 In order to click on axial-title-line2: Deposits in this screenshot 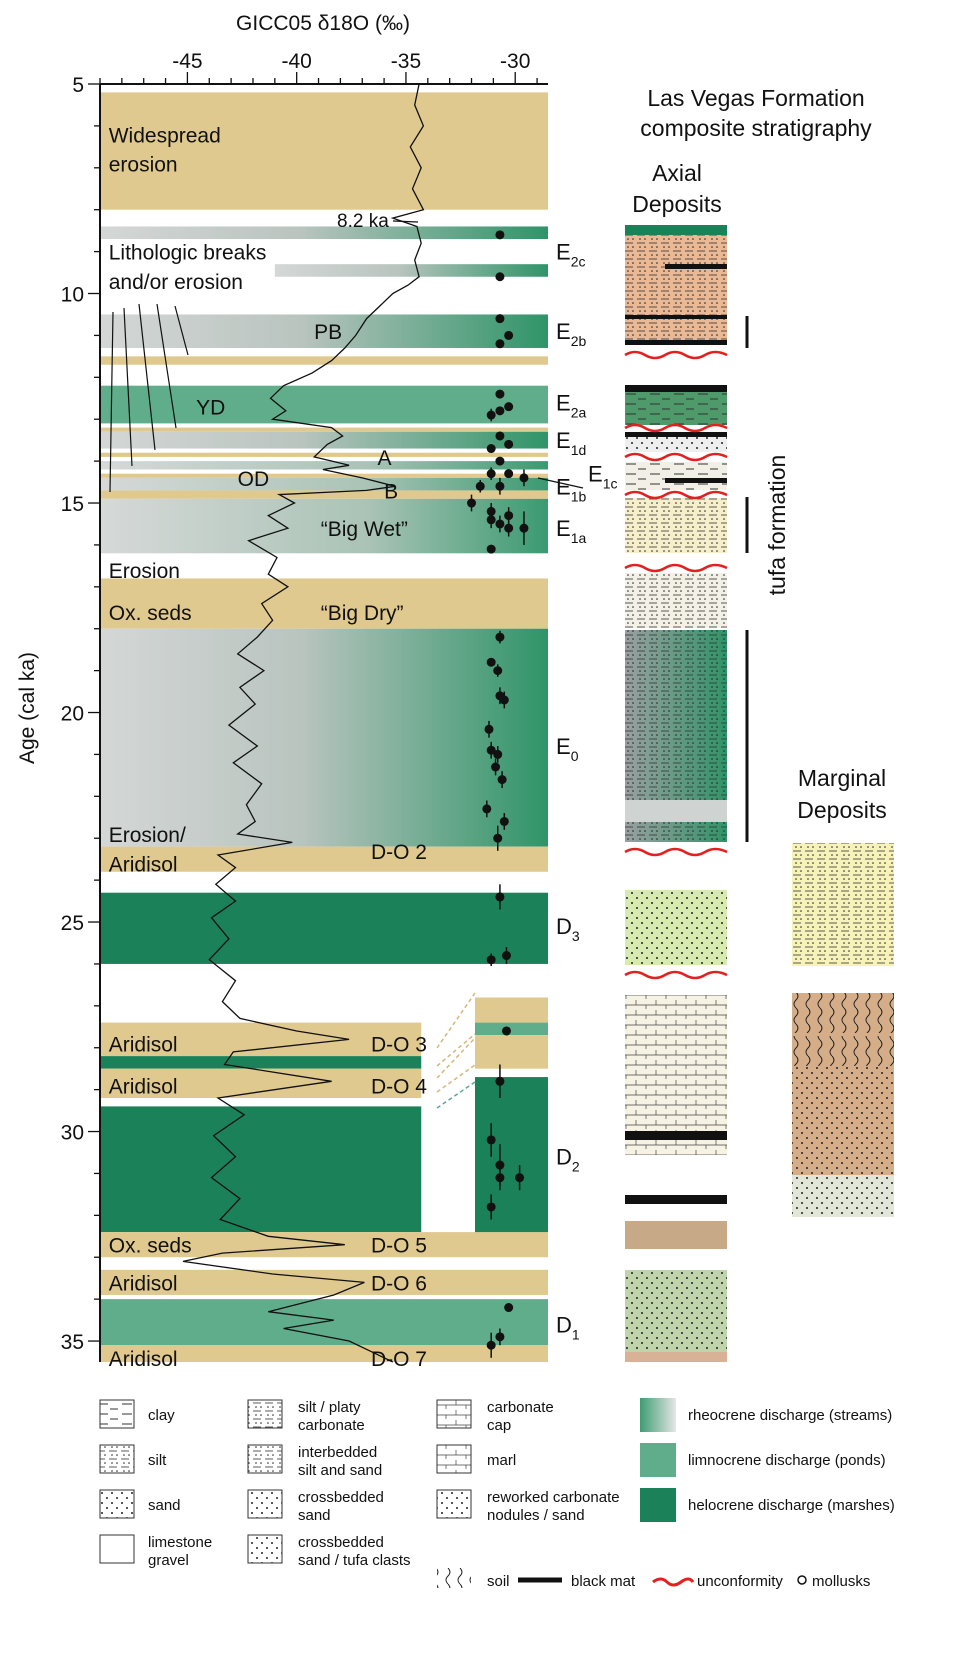, I will do `click(676, 204)`.